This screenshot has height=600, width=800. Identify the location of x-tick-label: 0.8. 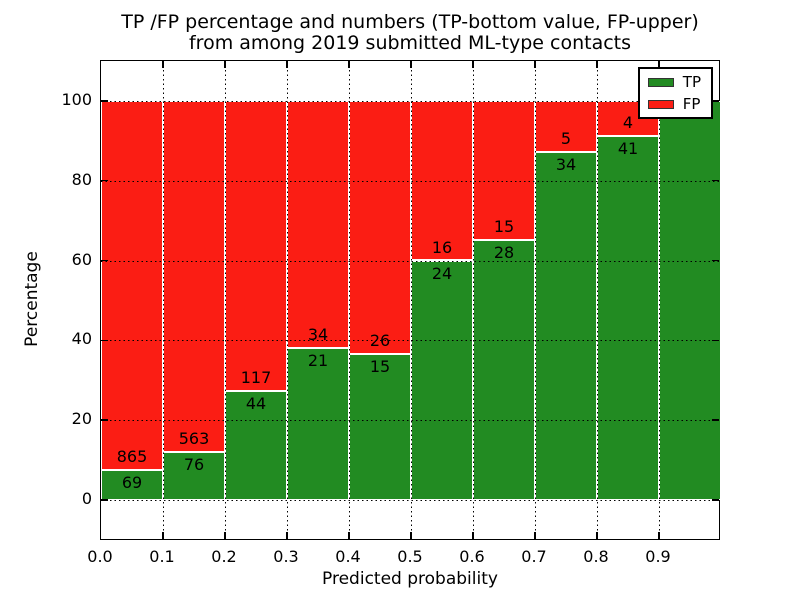
(596, 556).